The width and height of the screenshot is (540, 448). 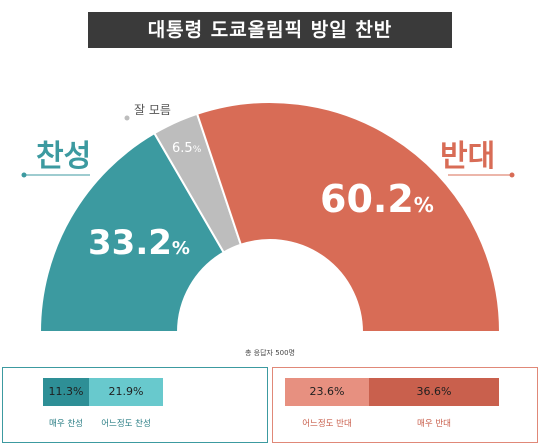 I want to click on value-support-unit: %, so click(x=181, y=248).